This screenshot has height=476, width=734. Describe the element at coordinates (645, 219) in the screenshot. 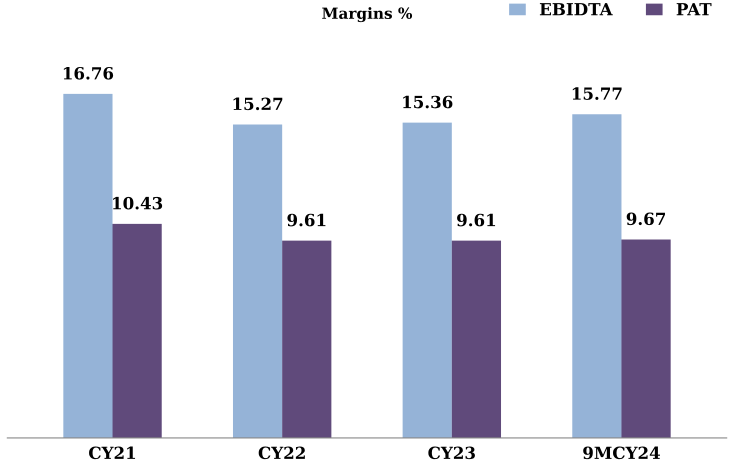

I see `data-label: 9.67` at that location.